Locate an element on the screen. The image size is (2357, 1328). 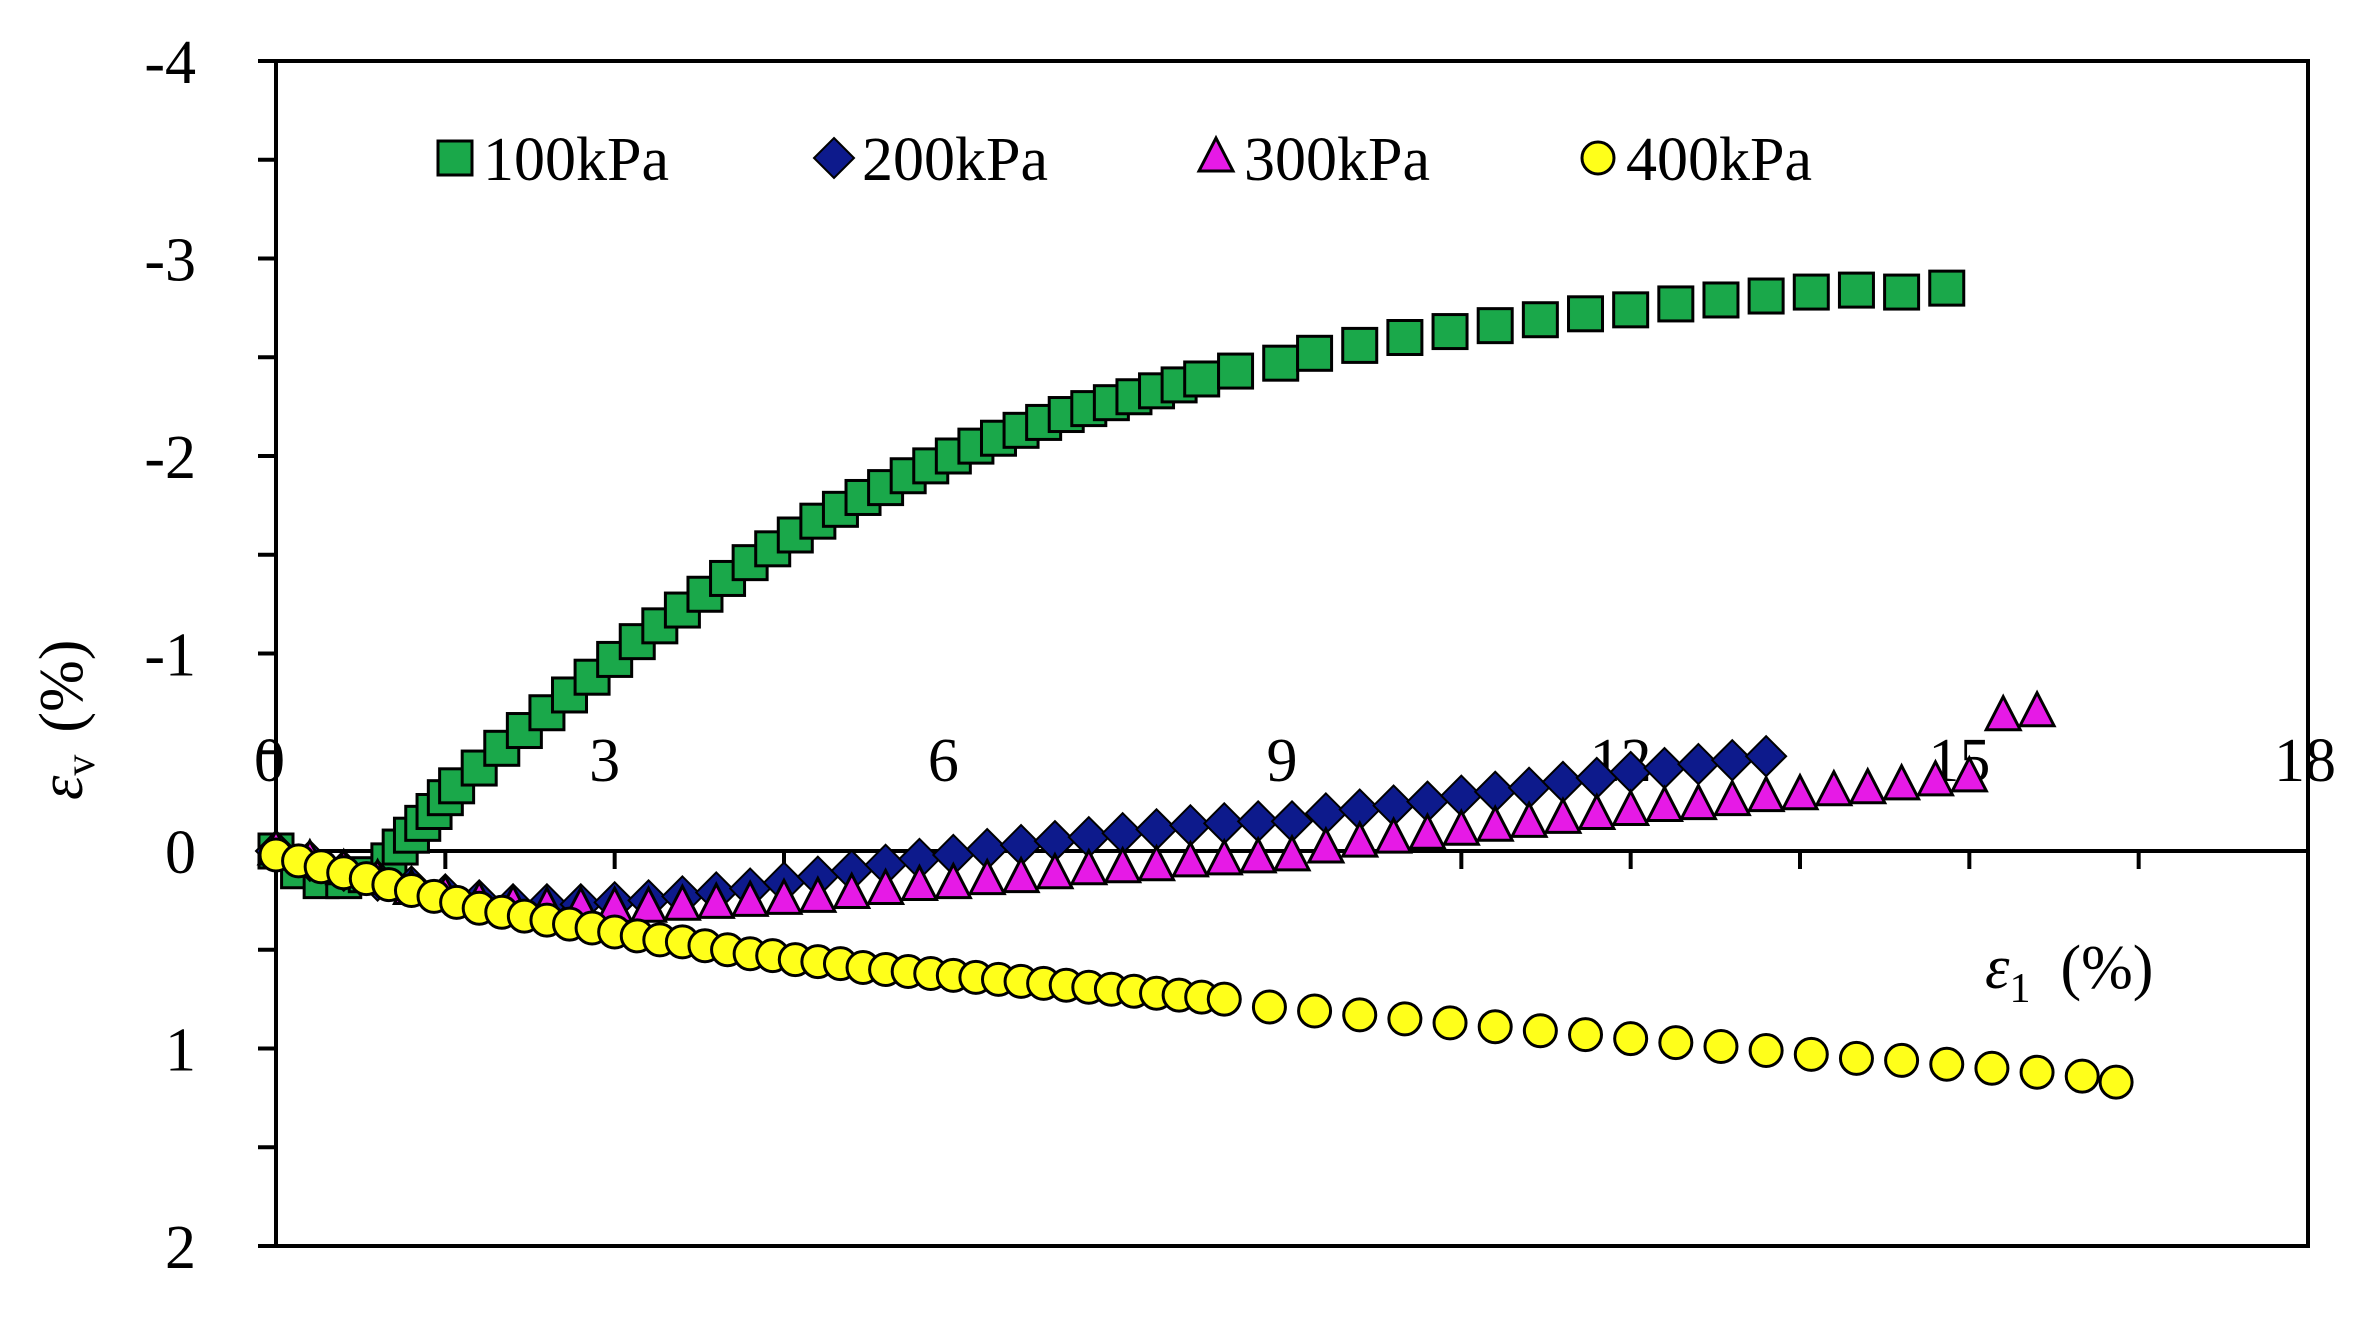
x-tick-label: 0 is located at coordinates (269, 761).